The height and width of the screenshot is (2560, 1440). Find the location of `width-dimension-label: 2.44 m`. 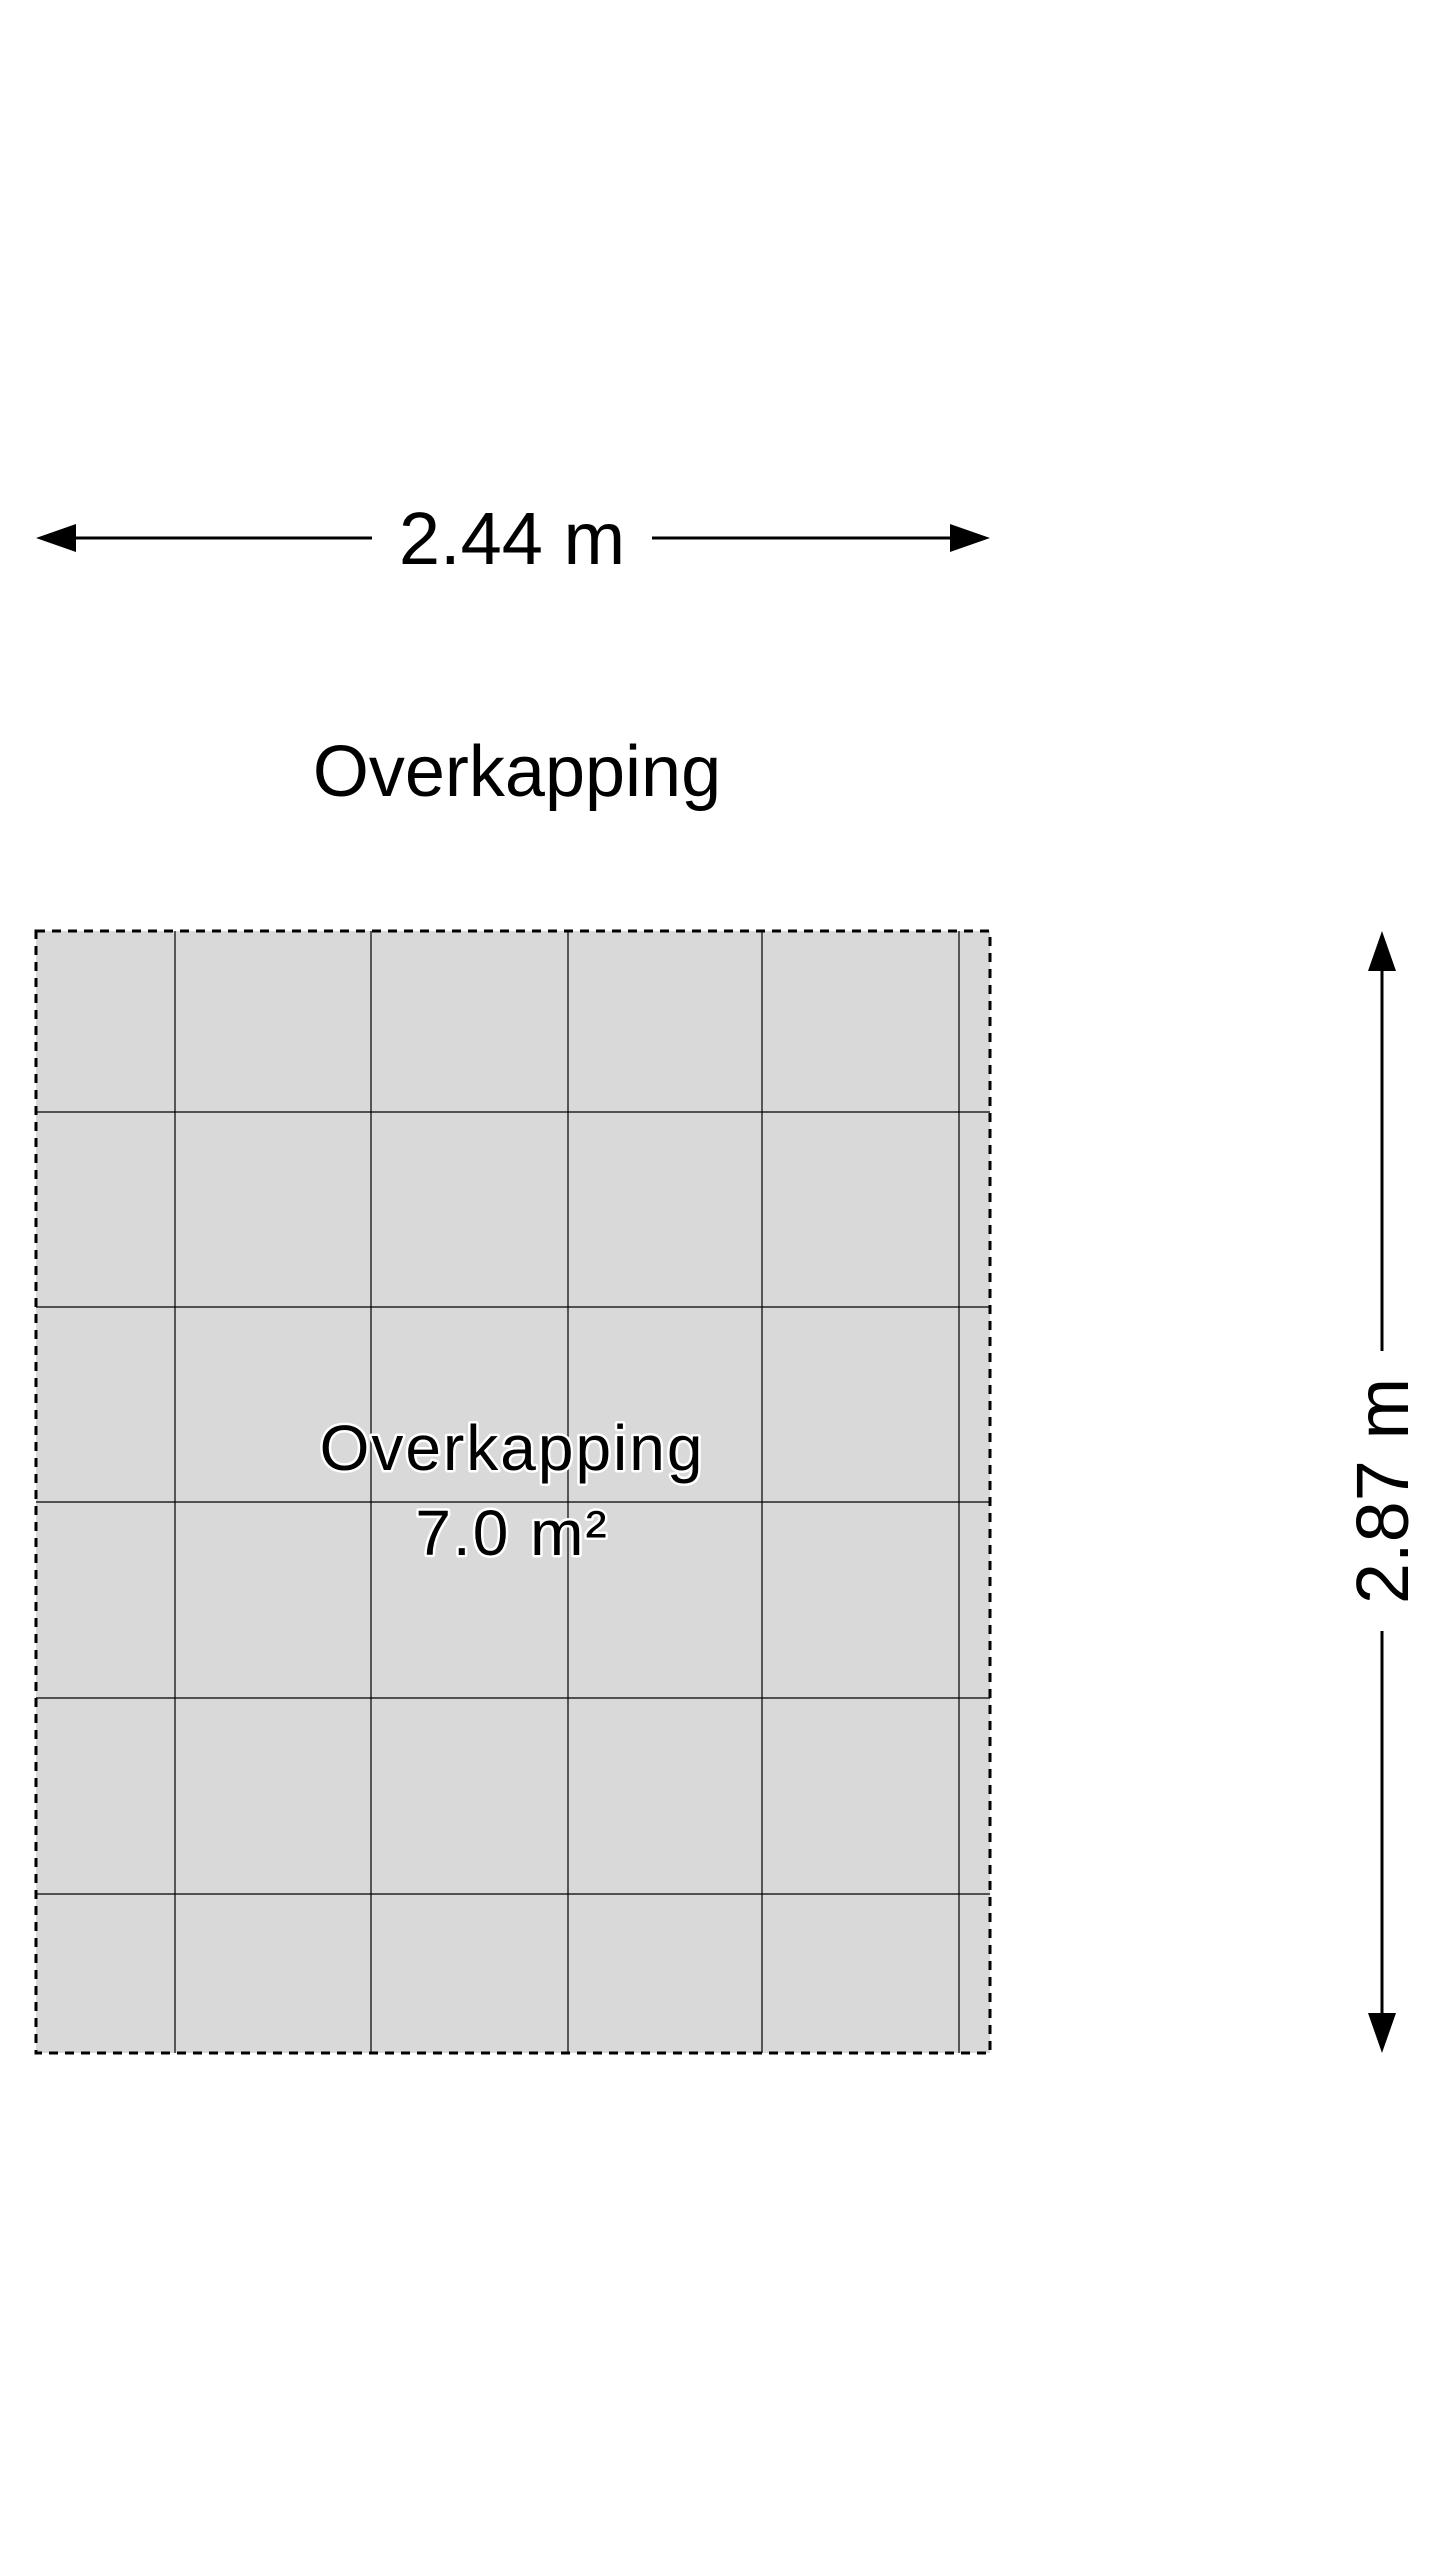

width-dimension-label: 2.44 m is located at coordinates (512, 538).